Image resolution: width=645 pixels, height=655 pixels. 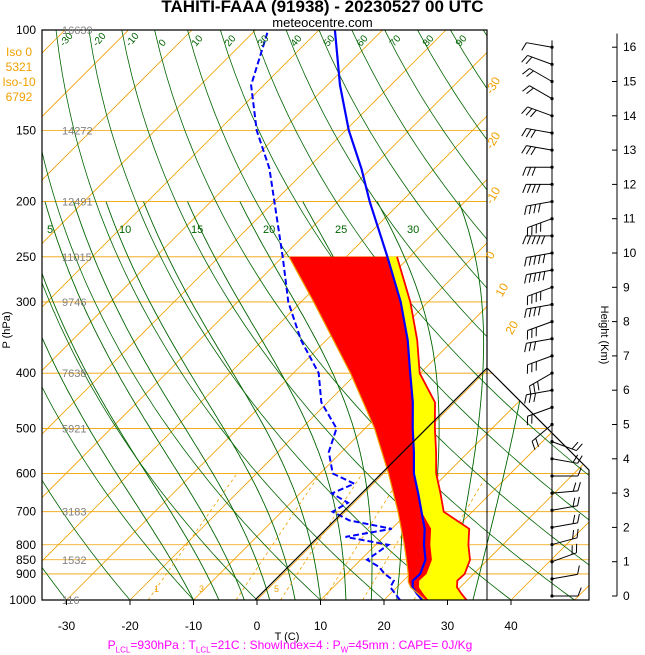 I want to click on pressure-tick-label: 500, so click(x=26, y=428).